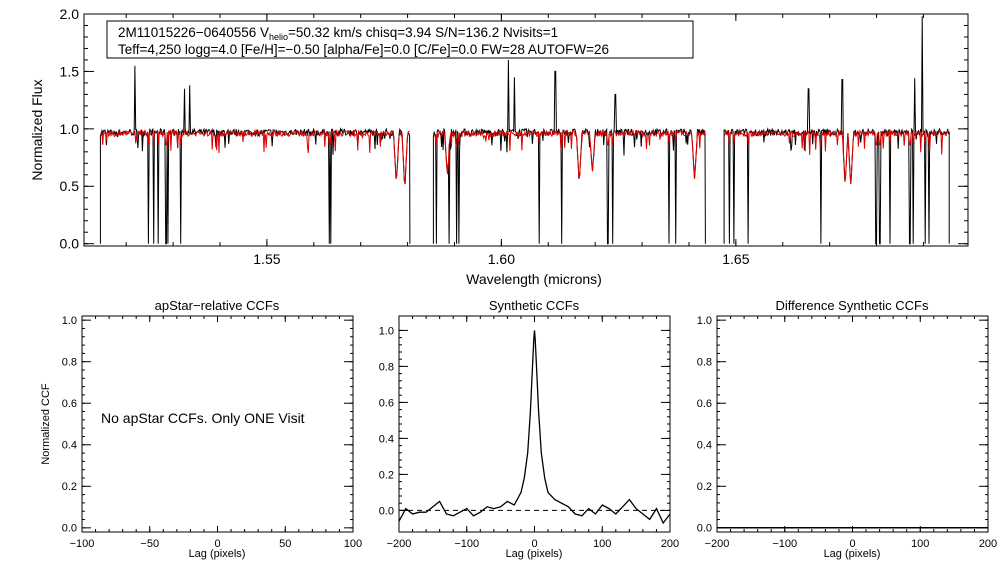 The width and height of the screenshot is (1008, 576). I want to click on header-line-1-object: 2M11015226−0640556 V, so click(193, 32).